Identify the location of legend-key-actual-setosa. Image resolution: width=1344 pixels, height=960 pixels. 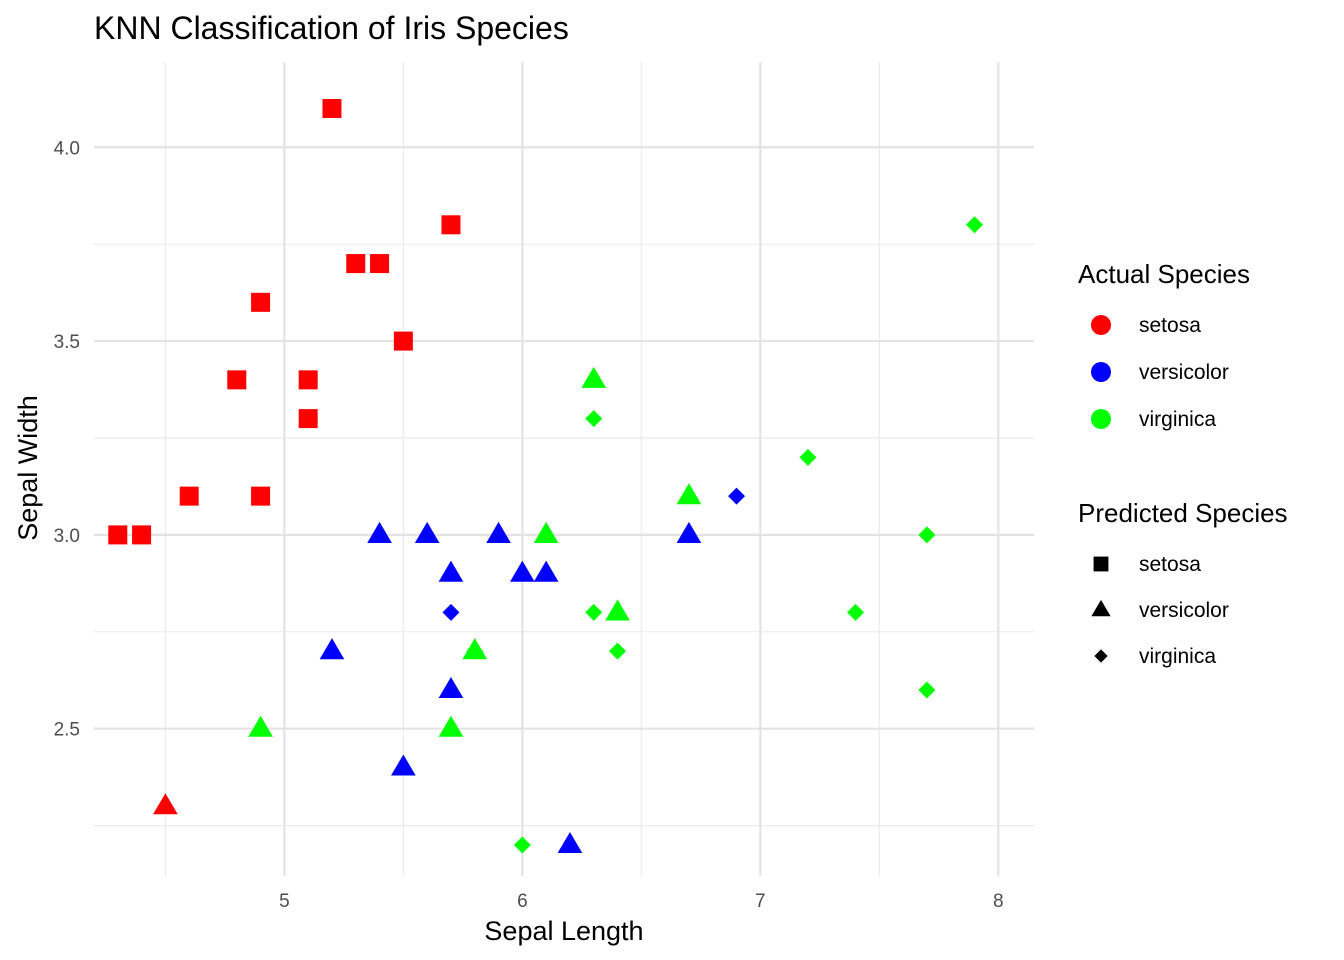
(1101, 325).